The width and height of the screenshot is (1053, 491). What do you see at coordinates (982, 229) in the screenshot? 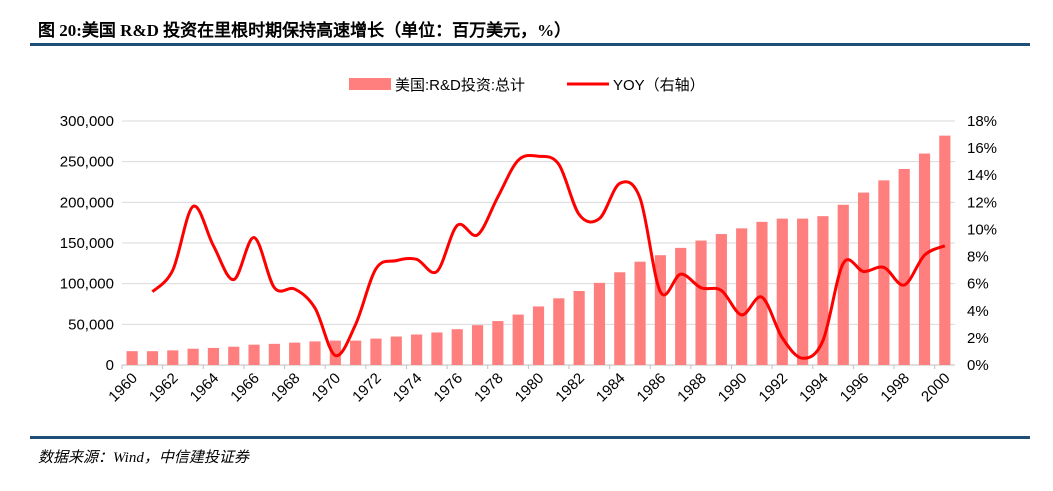
I see `right-tick-label: 10%` at bounding box center [982, 229].